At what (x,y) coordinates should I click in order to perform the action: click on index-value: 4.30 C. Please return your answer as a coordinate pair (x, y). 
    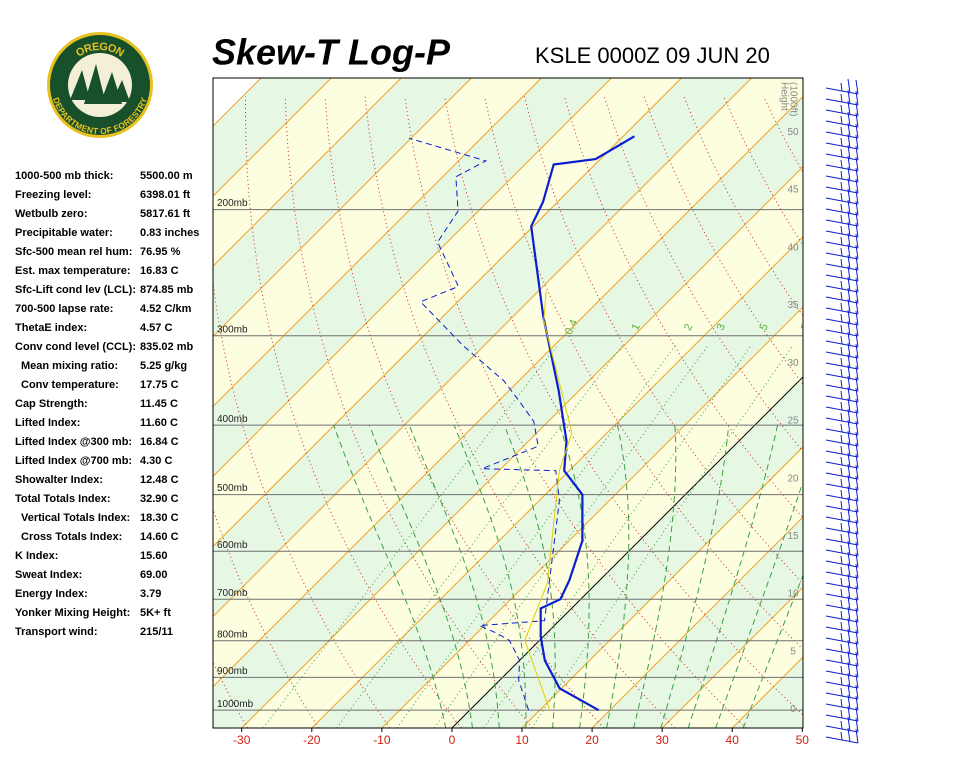
    Looking at the image, I should click on (156, 461).